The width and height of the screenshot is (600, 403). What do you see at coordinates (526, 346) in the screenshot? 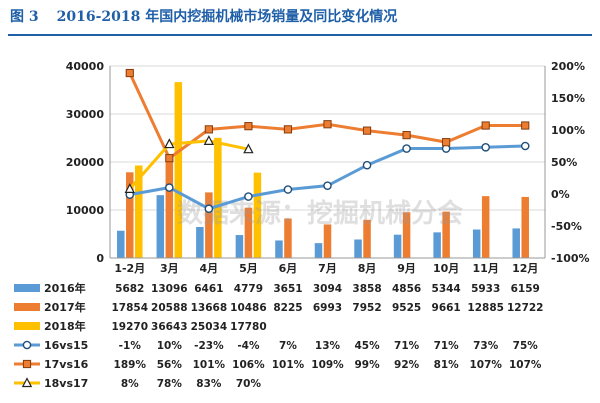
I see `table-cell: 75%` at bounding box center [526, 346].